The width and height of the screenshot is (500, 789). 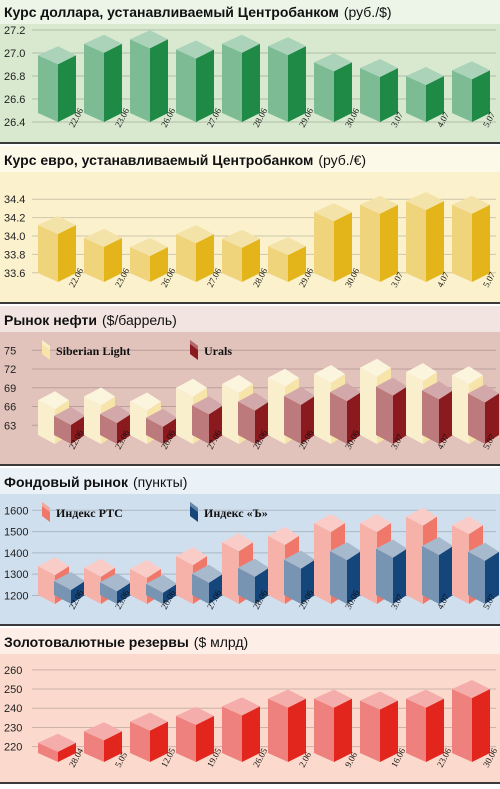 What do you see at coordinates (16, 575) in the screenshot?
I see `y-tick-label: 1300` at bounding box center [16, 575].